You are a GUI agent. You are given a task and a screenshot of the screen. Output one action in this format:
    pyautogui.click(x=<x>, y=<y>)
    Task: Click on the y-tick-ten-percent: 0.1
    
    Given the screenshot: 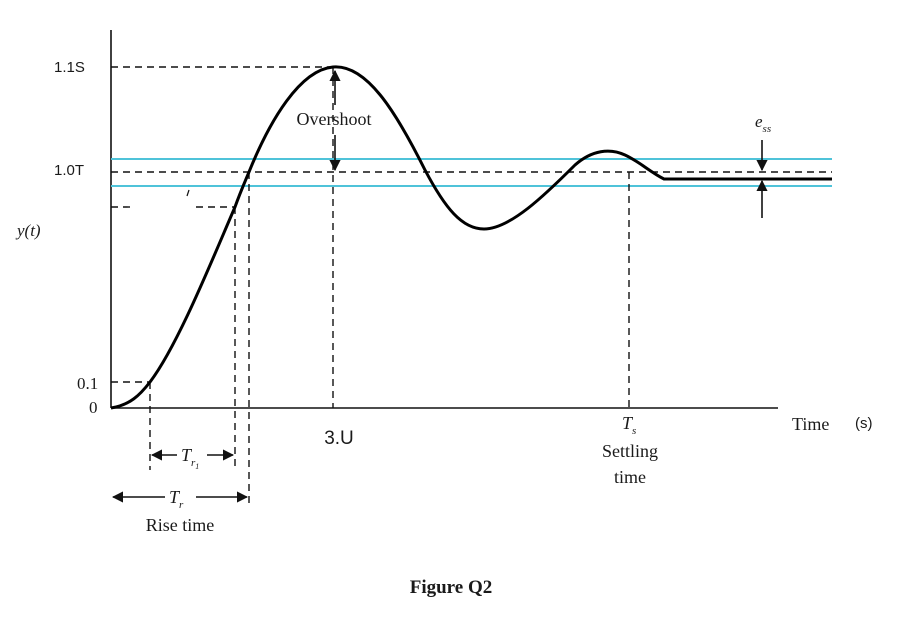 What is the action you would take?
    pyautogui.click(x=87, y=383)
    